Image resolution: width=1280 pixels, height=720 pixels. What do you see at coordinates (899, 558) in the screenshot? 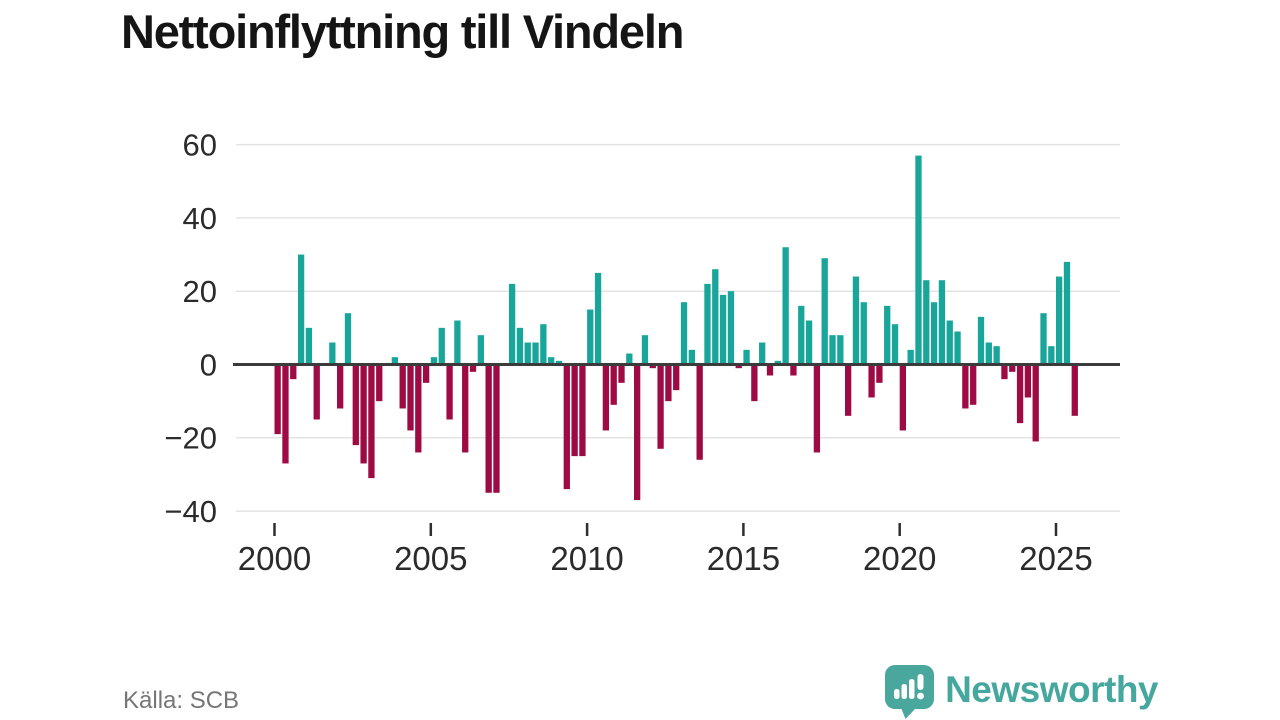
I see `x-axis-label: 2020` at bounding box center [899, 558].